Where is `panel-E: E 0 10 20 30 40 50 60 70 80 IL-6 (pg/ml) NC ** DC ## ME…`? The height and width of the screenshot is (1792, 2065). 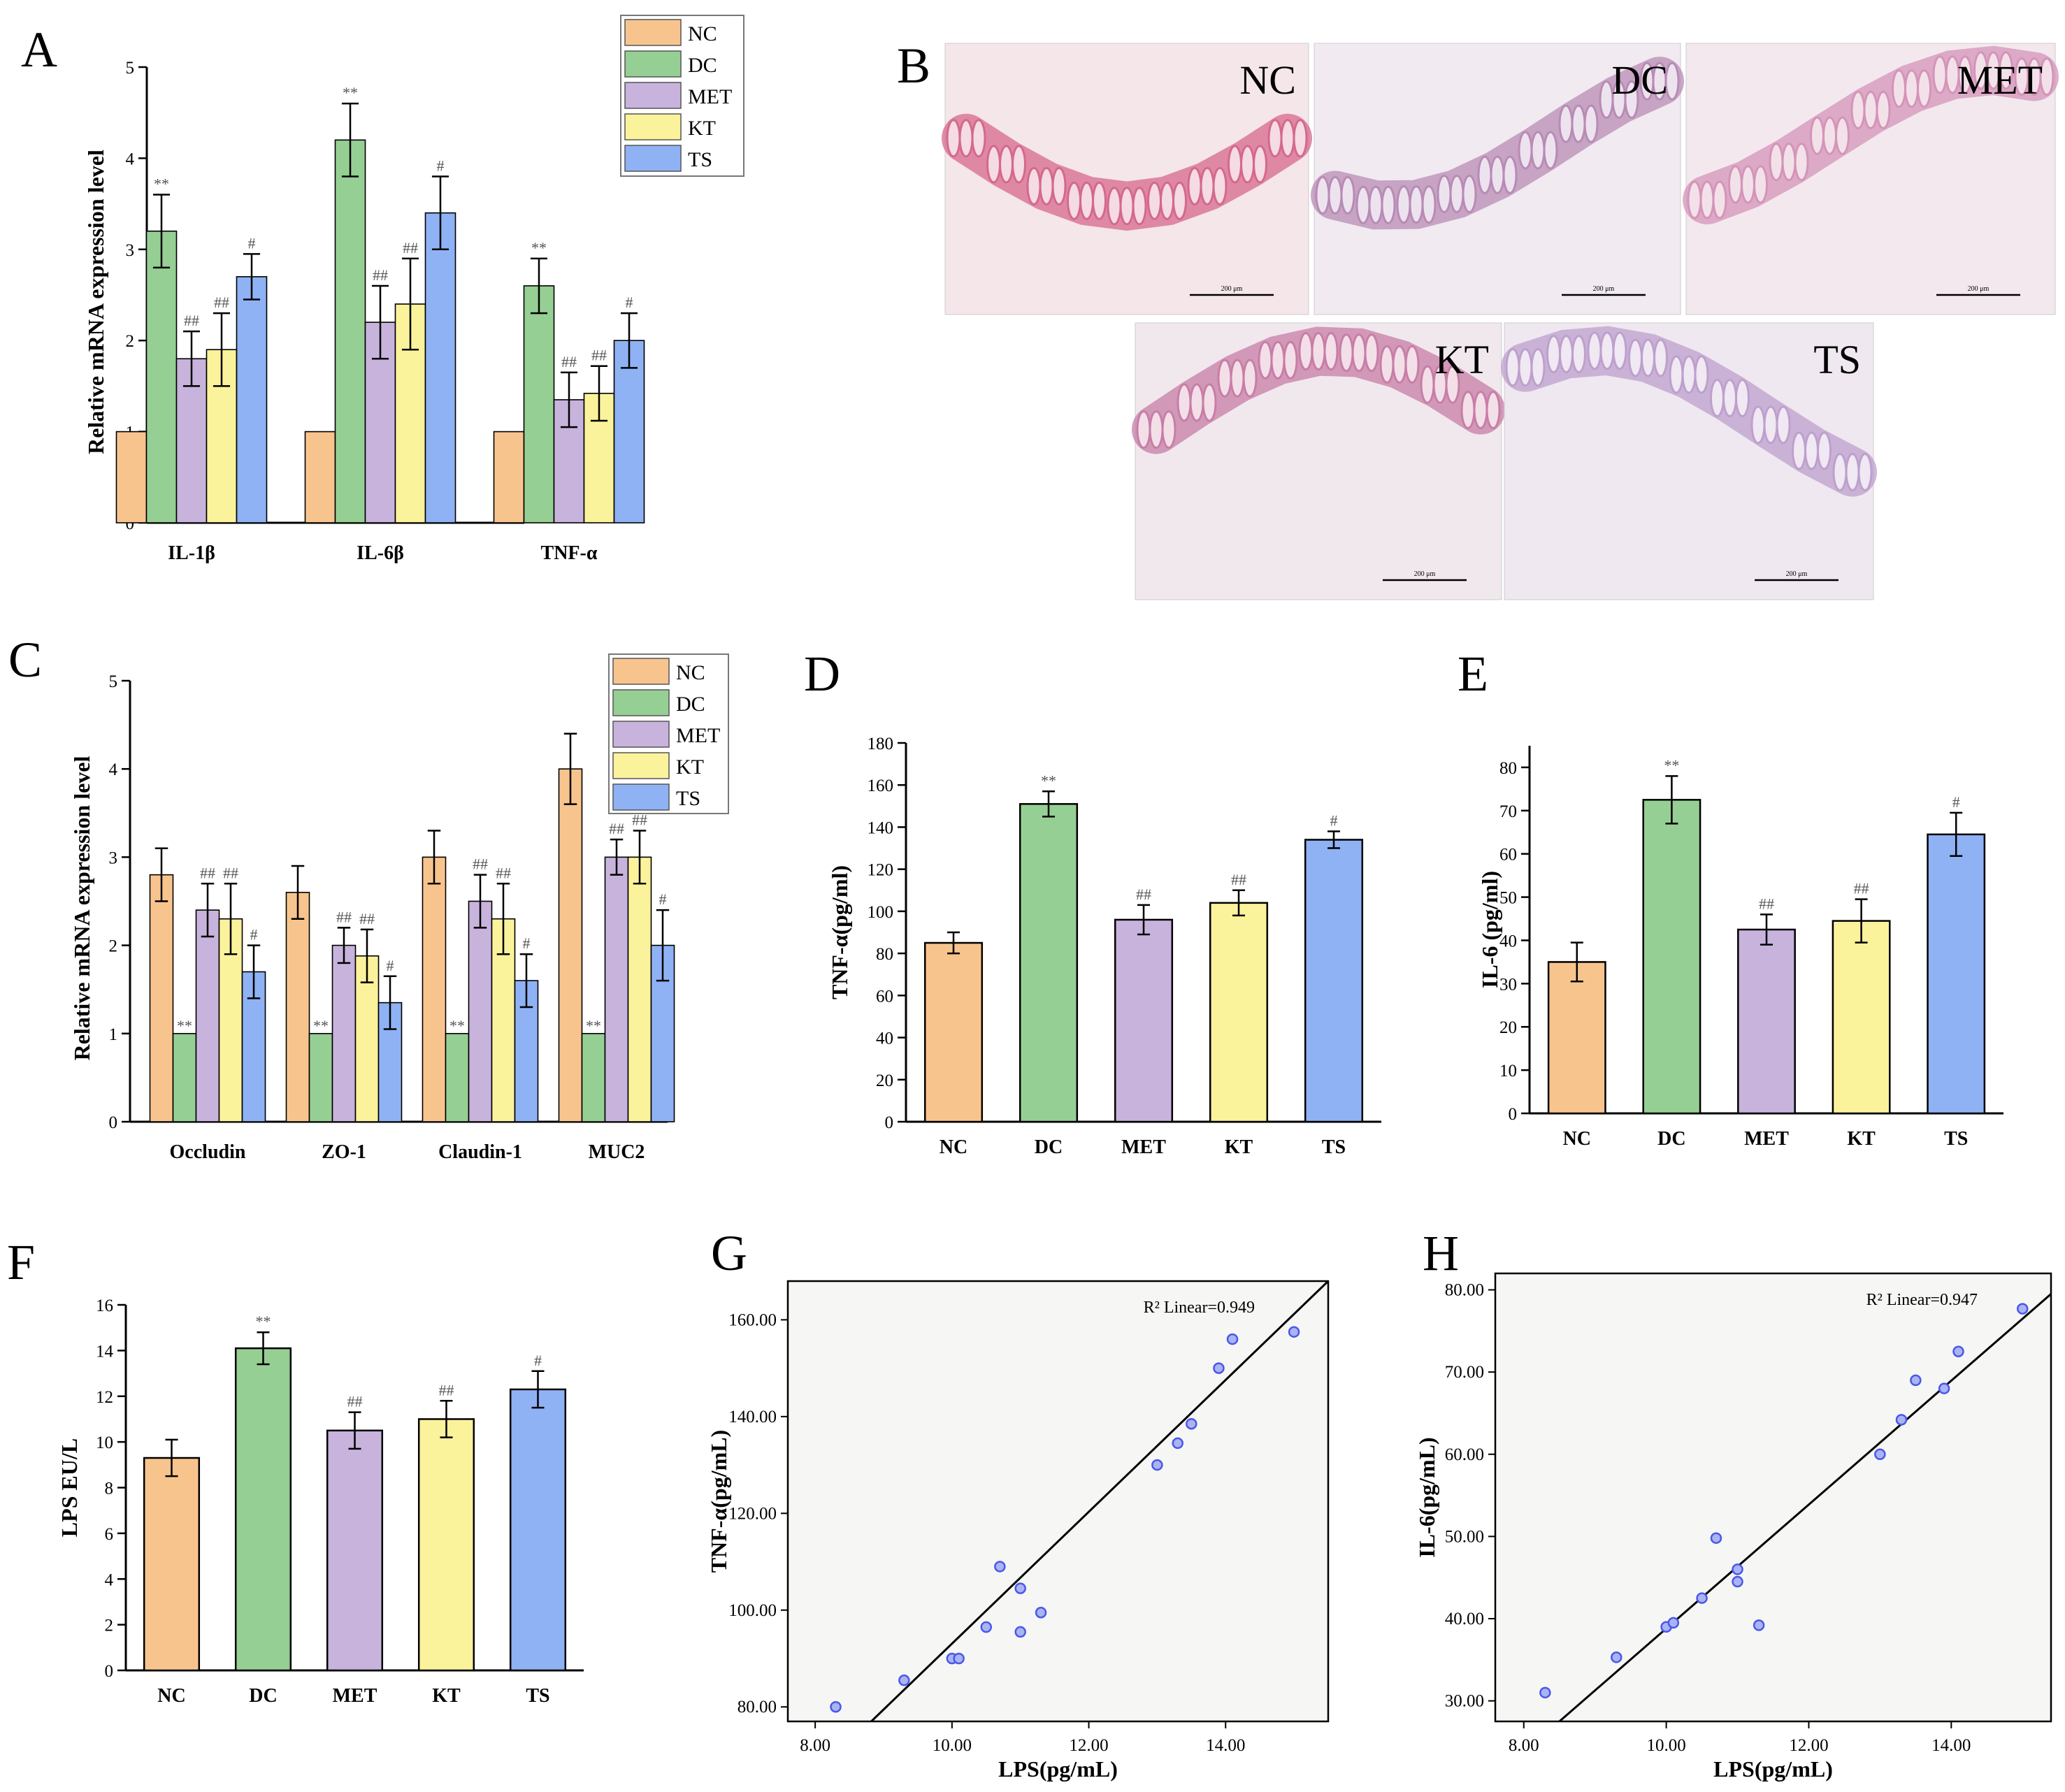 panel-E: E 0 10 20 30 40 50 60 70 80 IL-6 (pg/ml) NC ** DC ## ME… is located at coordinates (1730, 898).